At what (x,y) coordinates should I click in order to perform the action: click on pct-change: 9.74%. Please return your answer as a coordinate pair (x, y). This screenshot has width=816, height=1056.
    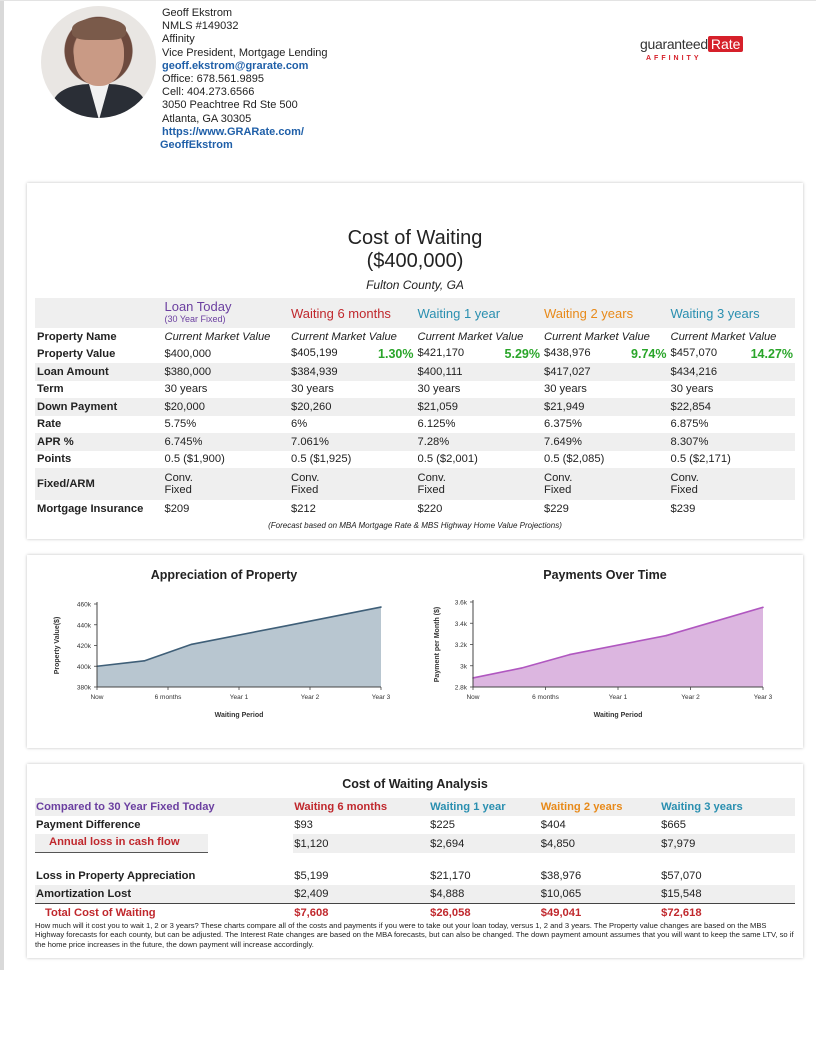
    Looking at the image, I should click on (649, 354).